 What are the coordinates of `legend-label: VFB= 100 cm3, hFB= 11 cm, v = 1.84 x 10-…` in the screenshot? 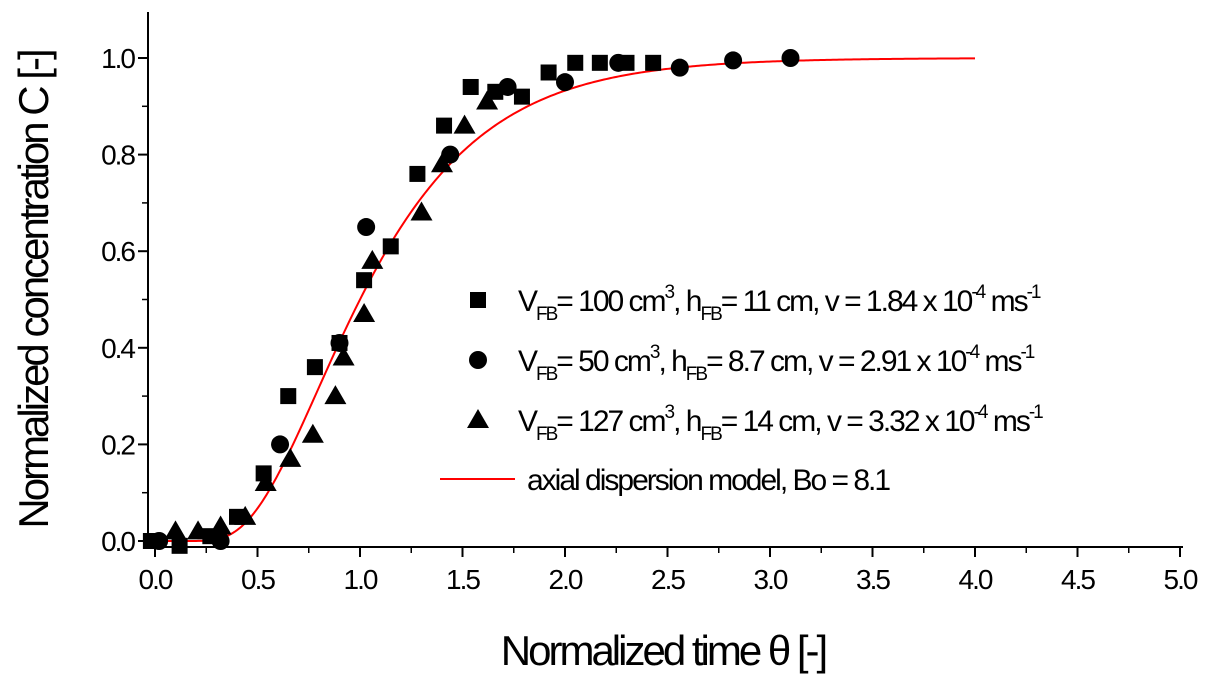 It's located at (779, 303).